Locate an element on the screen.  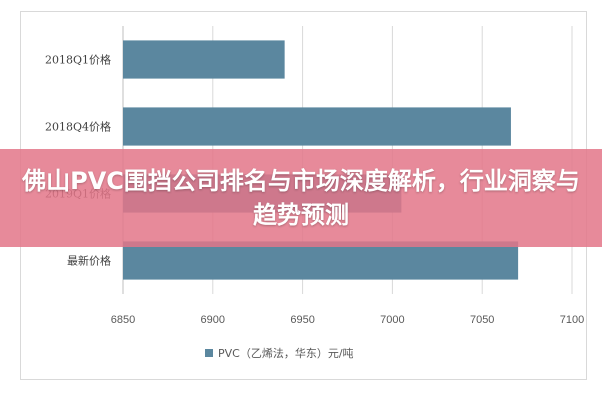
x-tick-label: 7050 is located at coordinates (482, 320).